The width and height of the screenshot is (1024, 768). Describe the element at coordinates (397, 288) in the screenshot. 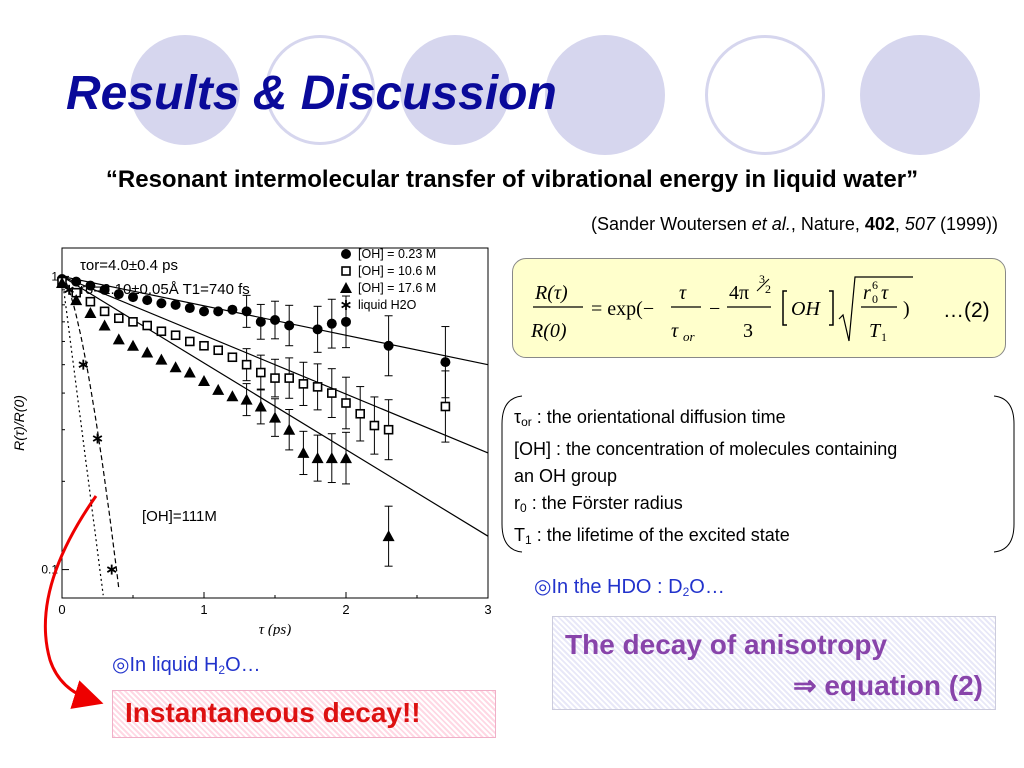

I see `legend-label: [OH] = 17.6 M` at that location.